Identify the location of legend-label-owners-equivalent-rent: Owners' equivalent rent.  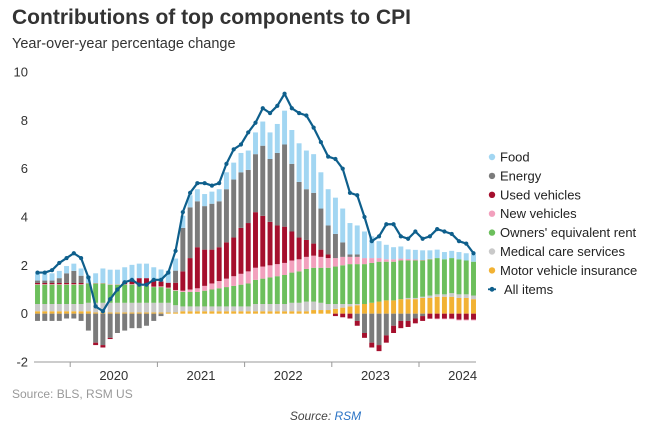
(568, 232).